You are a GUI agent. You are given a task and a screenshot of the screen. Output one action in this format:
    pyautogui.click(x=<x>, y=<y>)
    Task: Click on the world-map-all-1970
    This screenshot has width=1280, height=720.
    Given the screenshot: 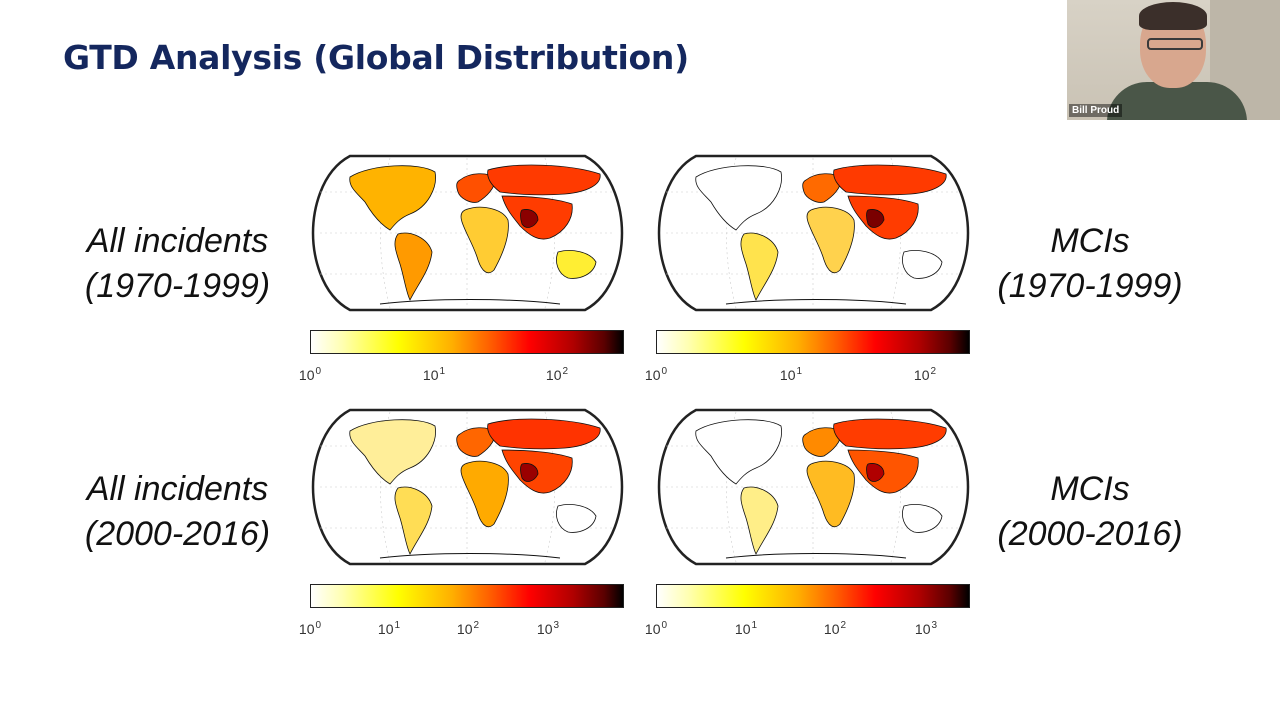 What is the action you would take?
    pyautogui.click(x=467, y=233)
    